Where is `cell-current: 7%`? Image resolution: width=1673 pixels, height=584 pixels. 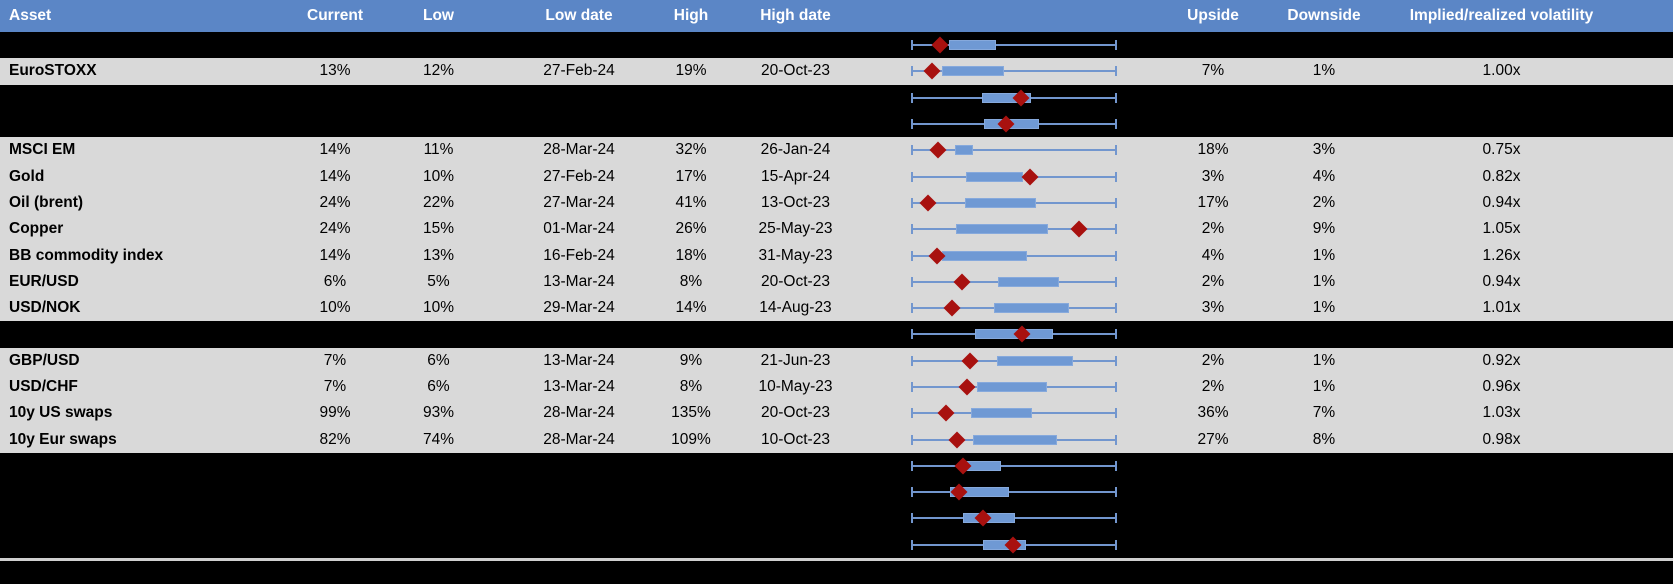
cell-current: 7% is located at coordinates (335, 386).